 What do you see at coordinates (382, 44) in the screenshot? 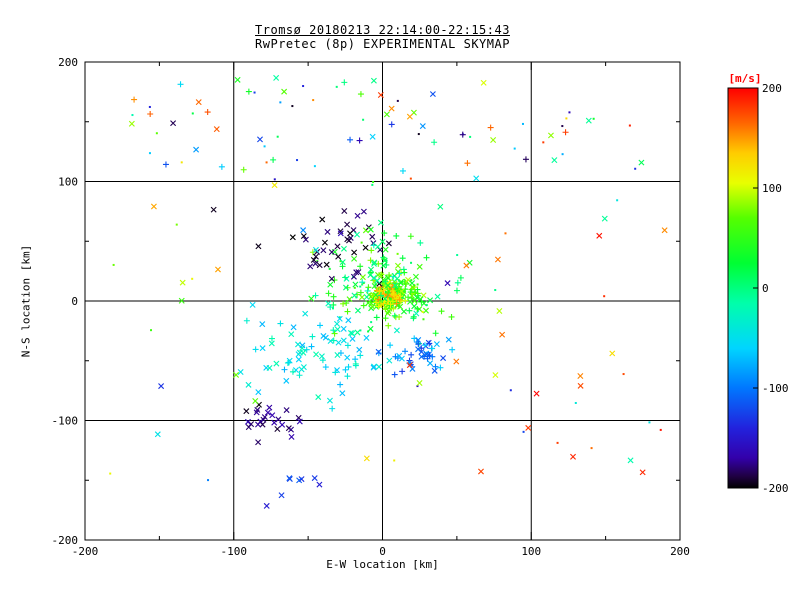
I see `plot-subtitle: RwPretec (8p) EXPERIMENTAL SKYMAP` at bounding box center [382, 44].